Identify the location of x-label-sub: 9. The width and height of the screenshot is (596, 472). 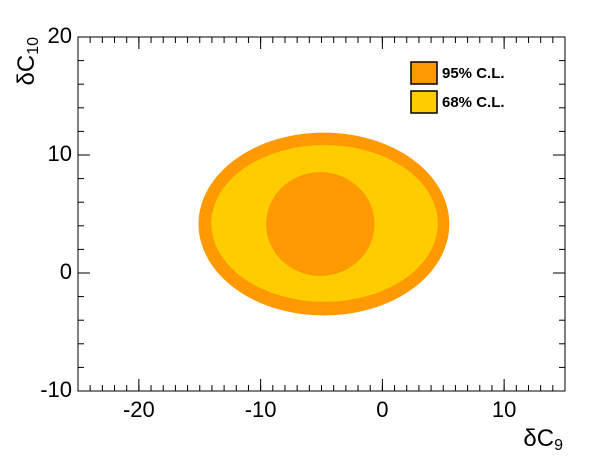
(558, 445).